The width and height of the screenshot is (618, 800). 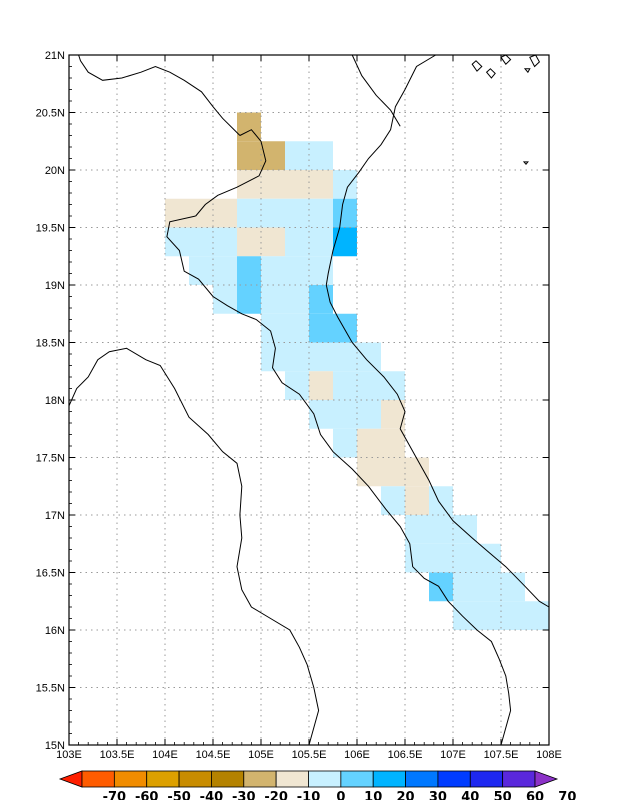 What do you see at coordinates (159, 95) in the screenshot?
I see `country-border` at bounding box center [159, 95].